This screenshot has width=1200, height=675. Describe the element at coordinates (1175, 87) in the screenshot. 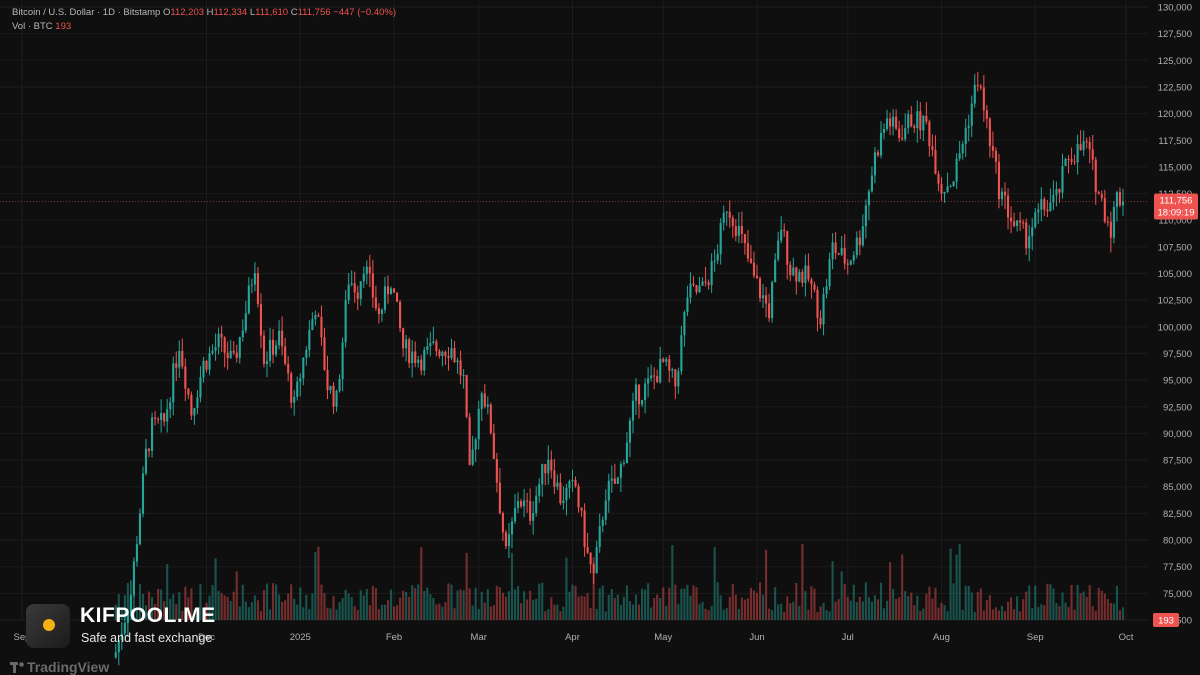

I see `y-tick-label: 122,500` at that location.